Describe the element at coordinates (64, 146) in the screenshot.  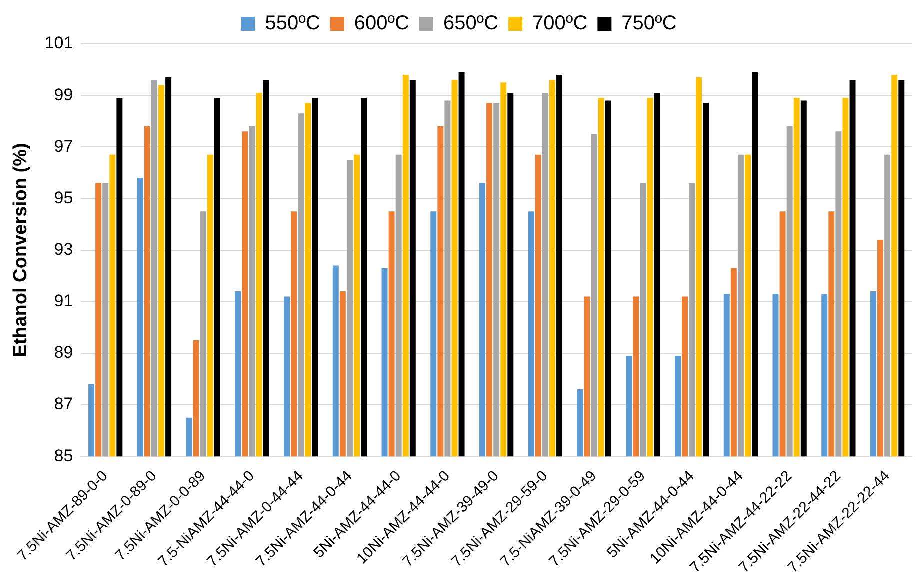
I see `y-tick-label: 97` at that location.